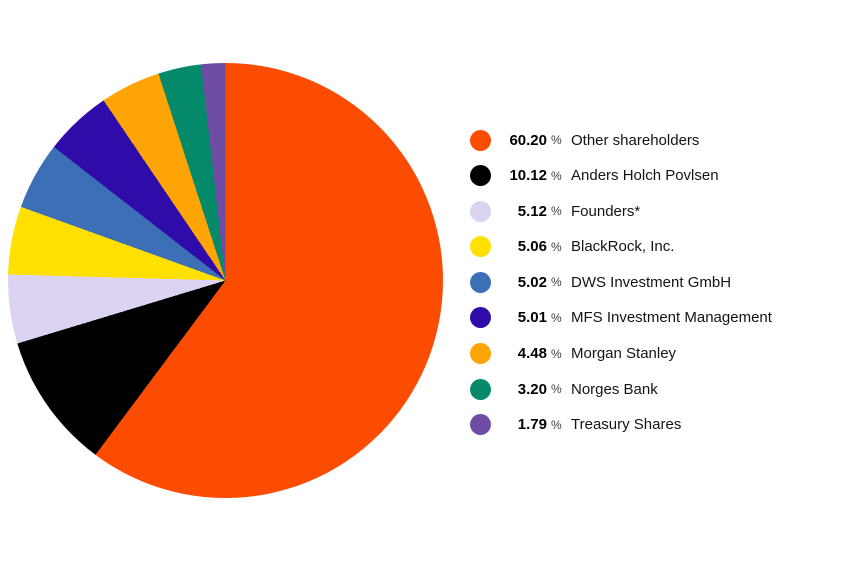 Image resolution: width=845 pixels, height=563 pixels. I want to click on legend-item: 1.79 % Treasury Shares, so click(621, 425).